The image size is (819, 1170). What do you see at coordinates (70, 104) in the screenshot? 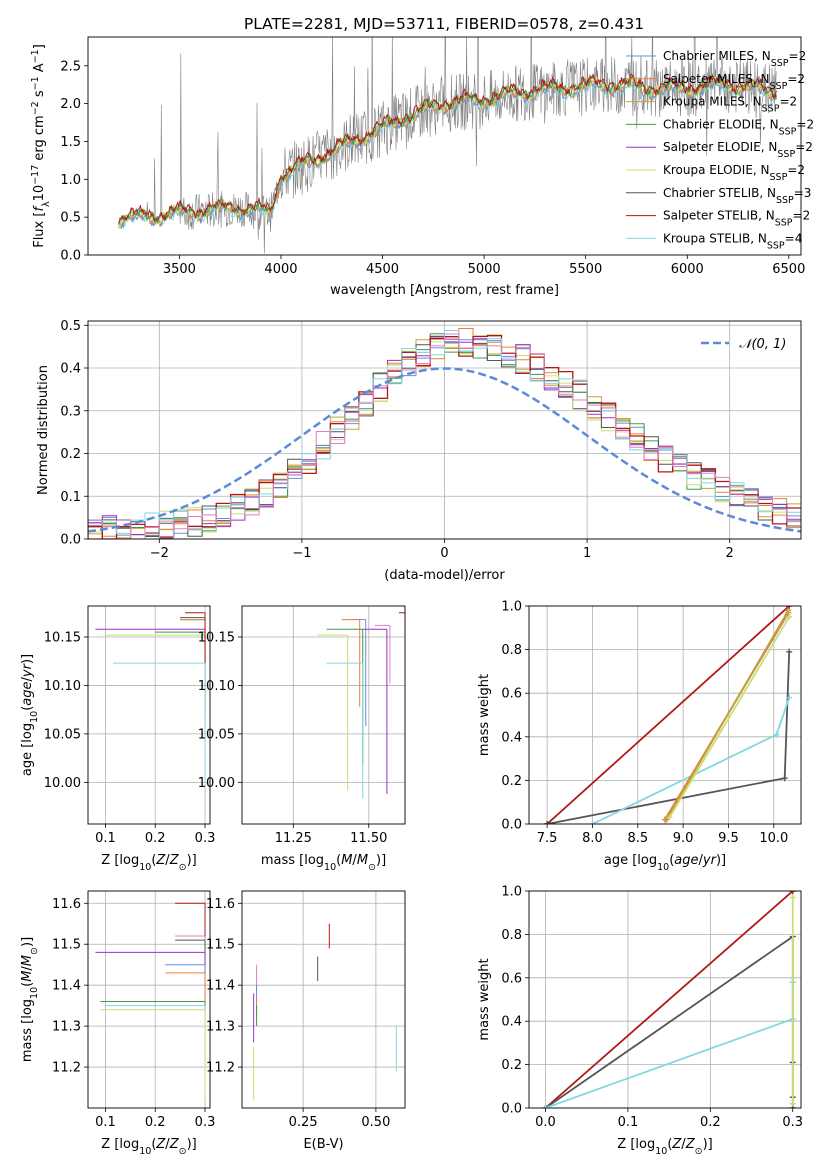
I see `y-tick-label: 2.0` at bounding box center [70, 104].